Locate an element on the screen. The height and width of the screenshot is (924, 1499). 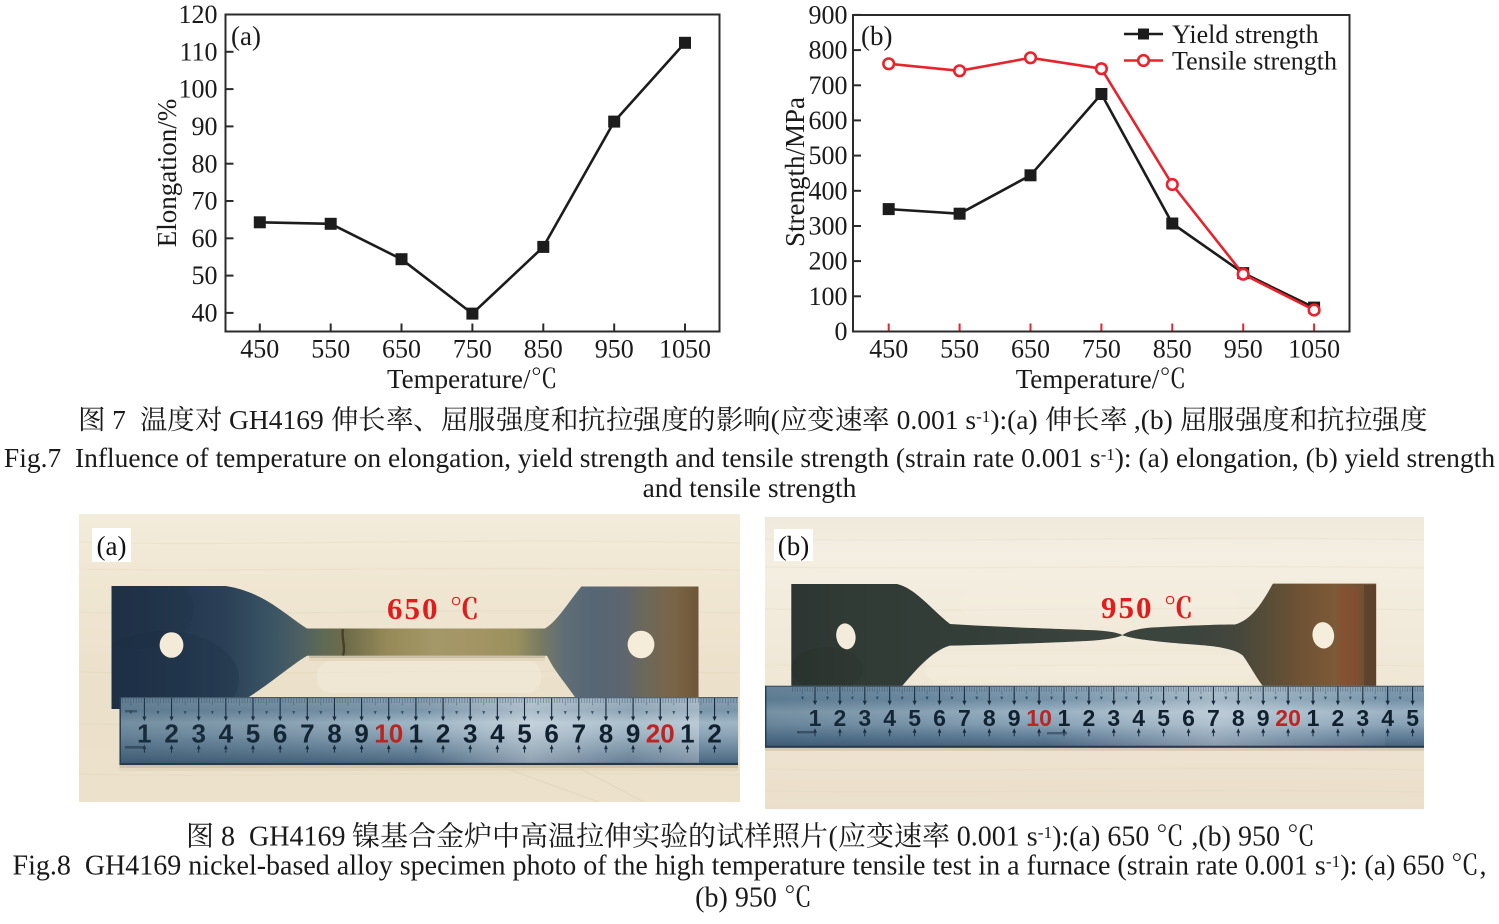
svg-text: 10 is located at coordinates (1039, 718).